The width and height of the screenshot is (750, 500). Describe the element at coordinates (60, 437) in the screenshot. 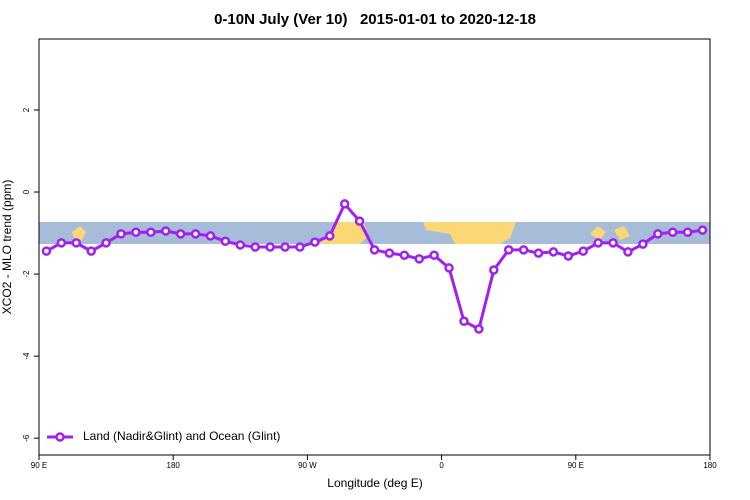

I see `legend-marker` at that location.